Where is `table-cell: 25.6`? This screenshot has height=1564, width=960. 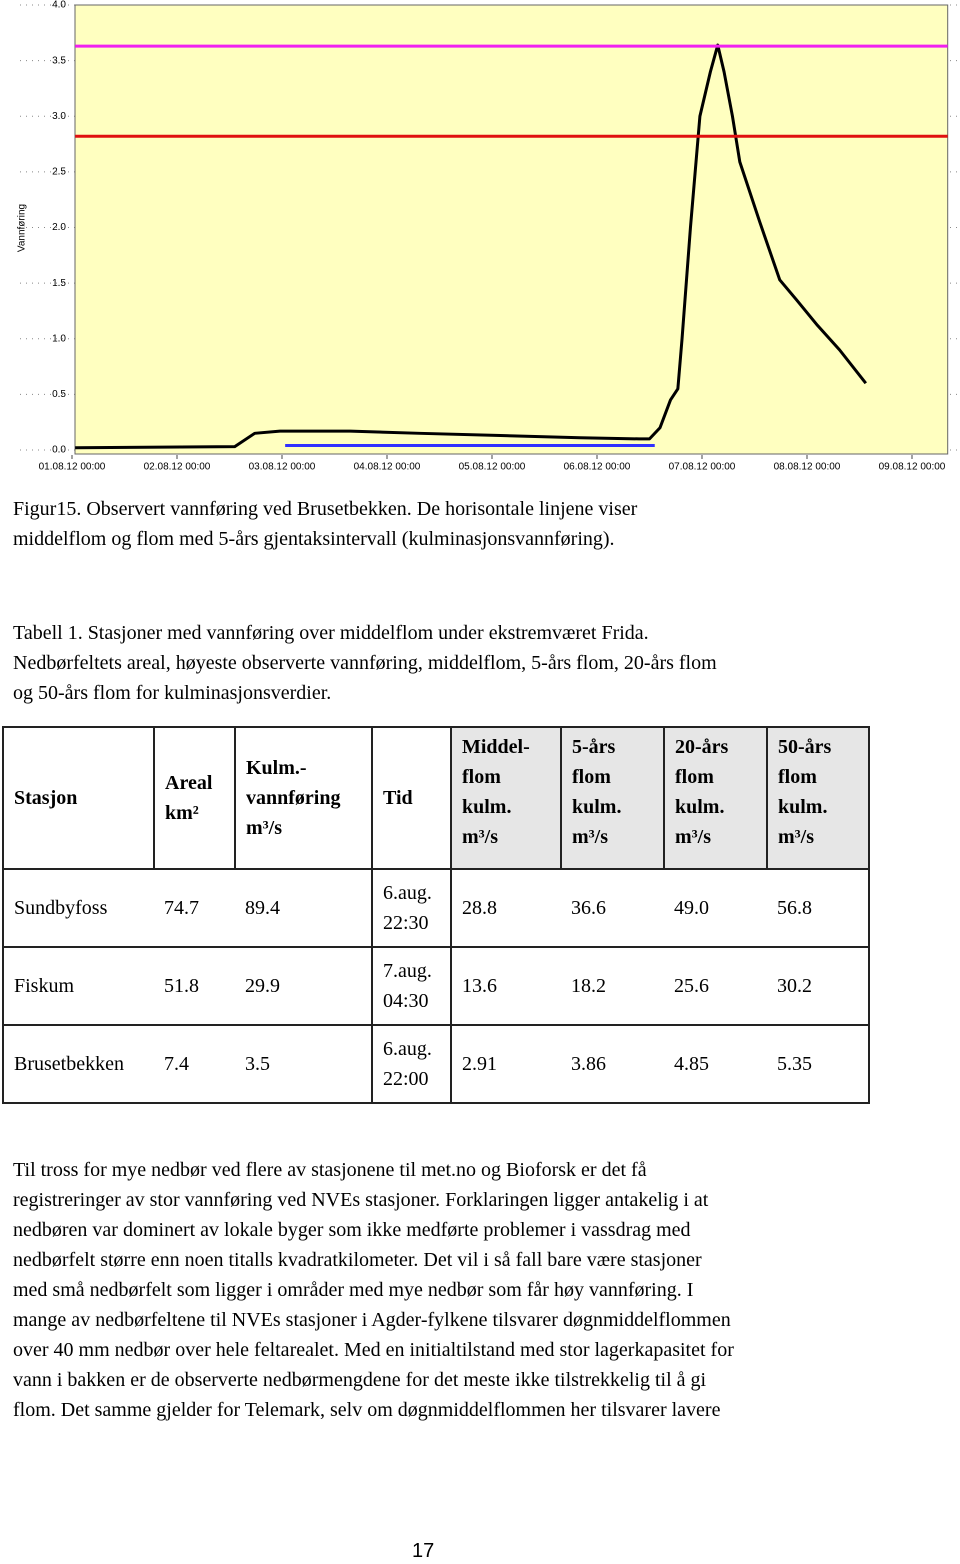
table-cell: 25.6 is located at coordinates (715, 986).